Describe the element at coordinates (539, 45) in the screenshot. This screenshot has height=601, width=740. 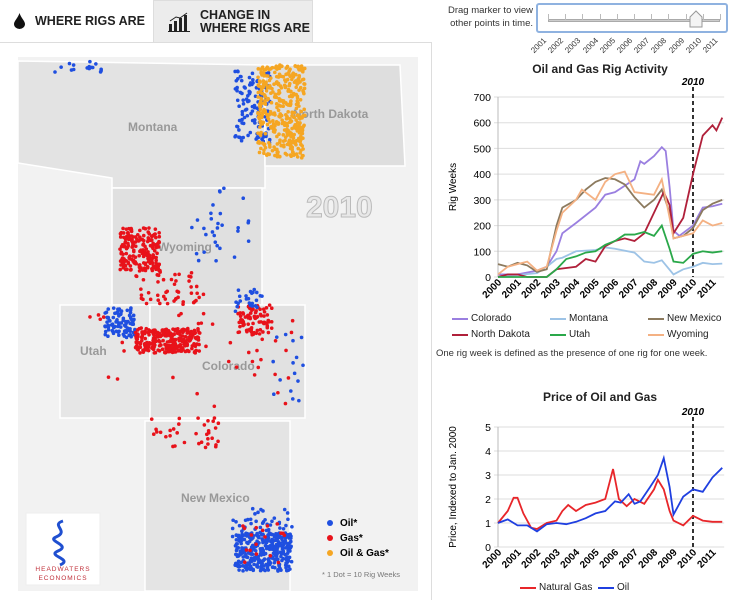
I see `slider-year-label: 2001` at that location.